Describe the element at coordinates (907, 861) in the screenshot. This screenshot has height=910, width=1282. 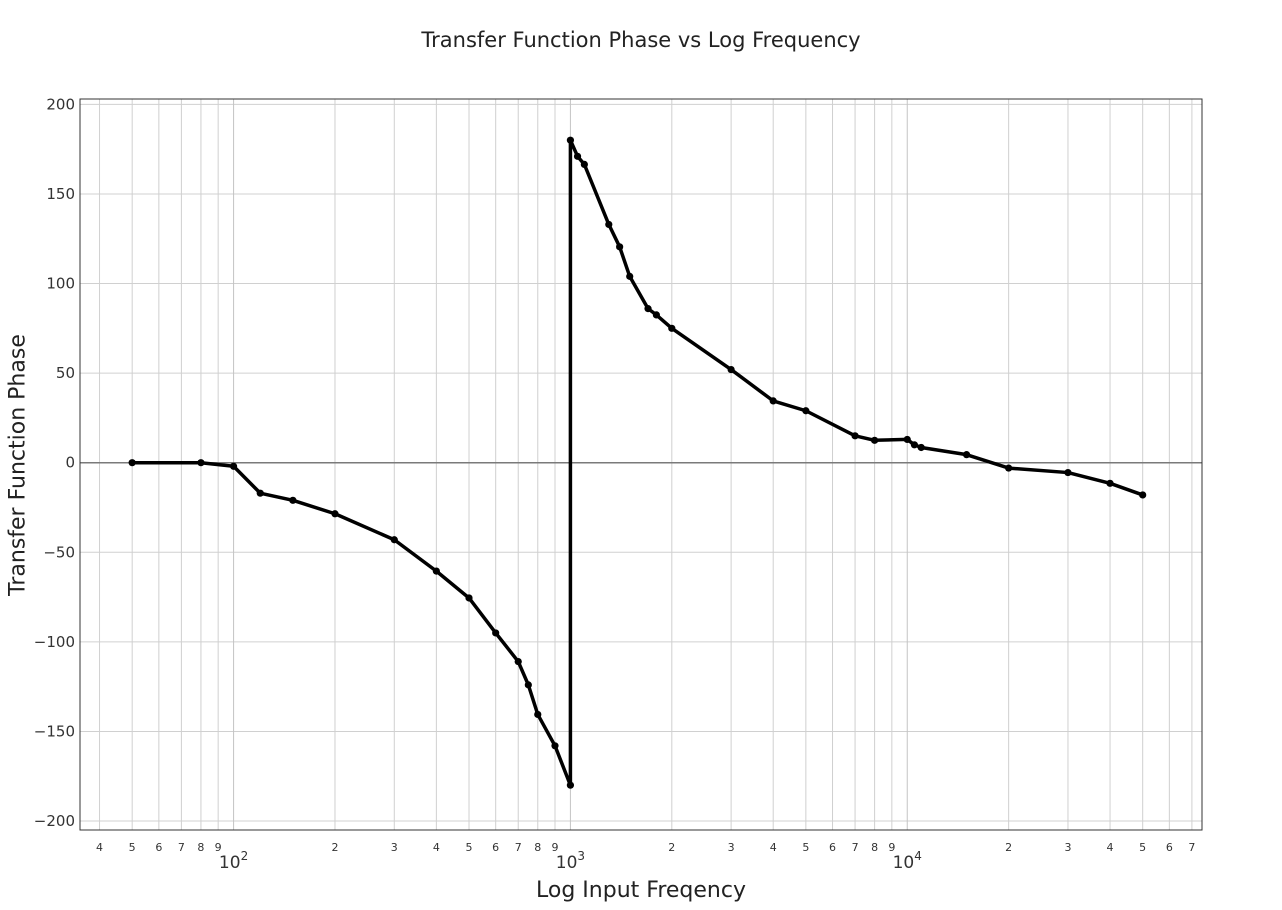
I see `x-major-tick-label: 10⁴` at that location.